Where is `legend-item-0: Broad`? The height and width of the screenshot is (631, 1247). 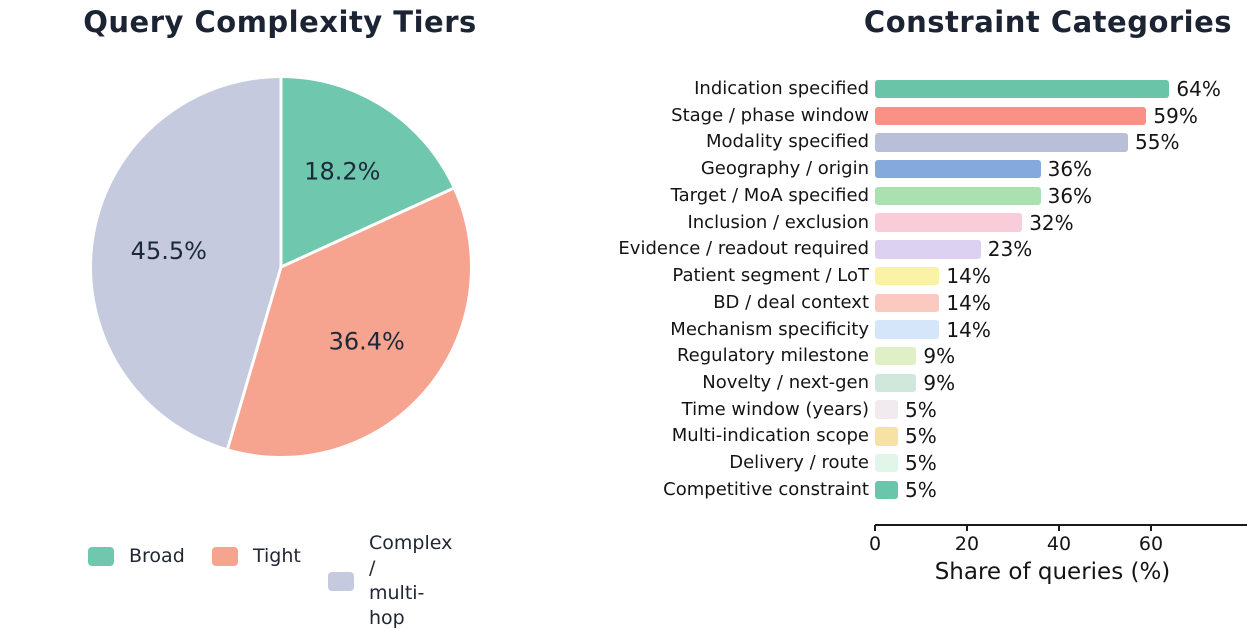 legend-item-0: Broad is located at coordinates (136, 556).